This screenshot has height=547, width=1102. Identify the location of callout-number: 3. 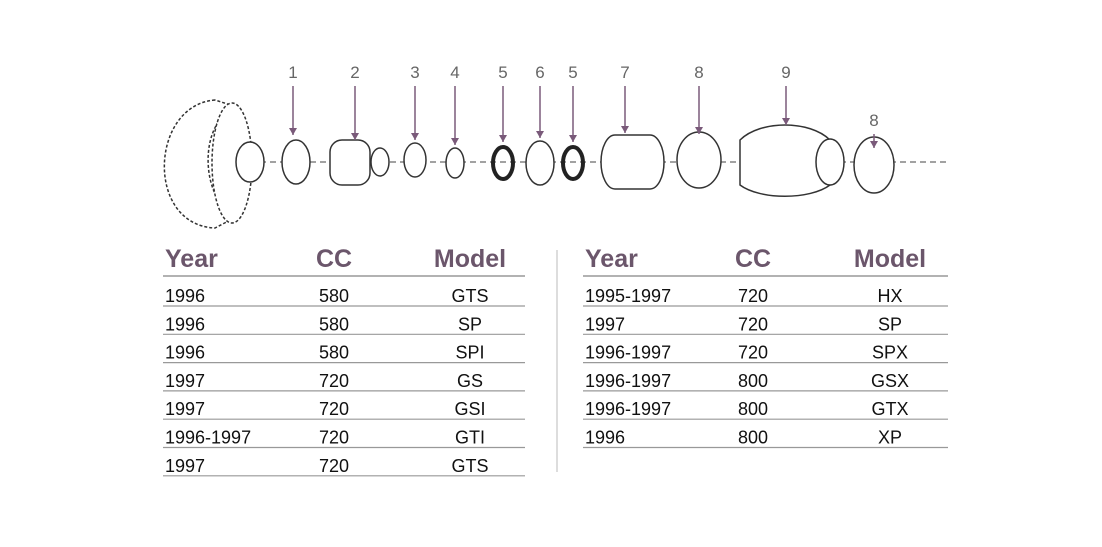
(414, 72).